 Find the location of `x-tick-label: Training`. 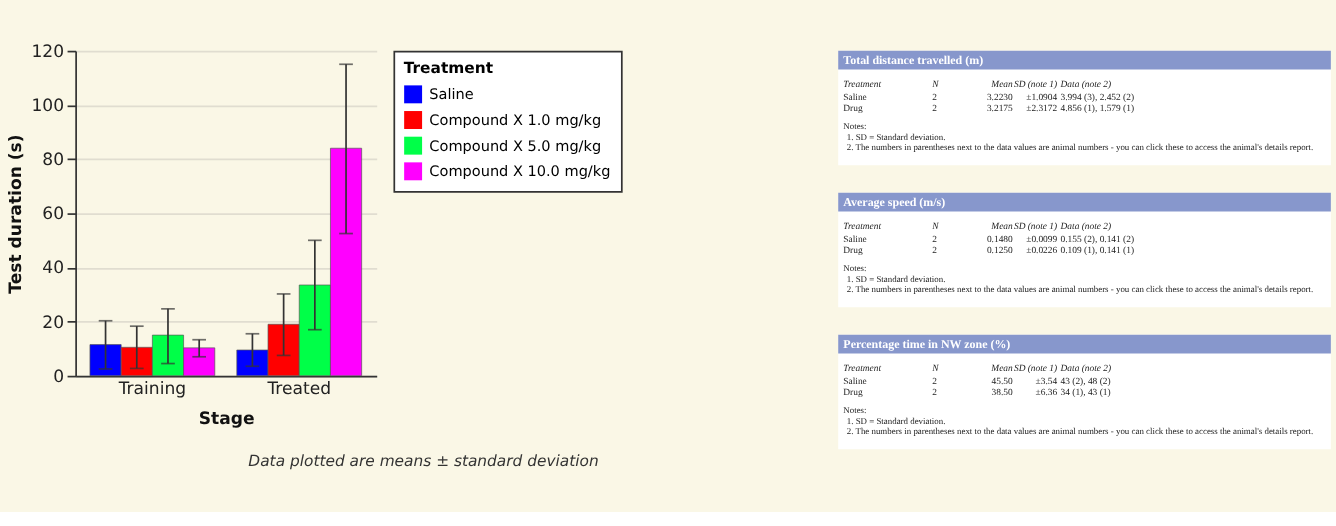

x-tick-label: Training is located at coordinates (151, 389).